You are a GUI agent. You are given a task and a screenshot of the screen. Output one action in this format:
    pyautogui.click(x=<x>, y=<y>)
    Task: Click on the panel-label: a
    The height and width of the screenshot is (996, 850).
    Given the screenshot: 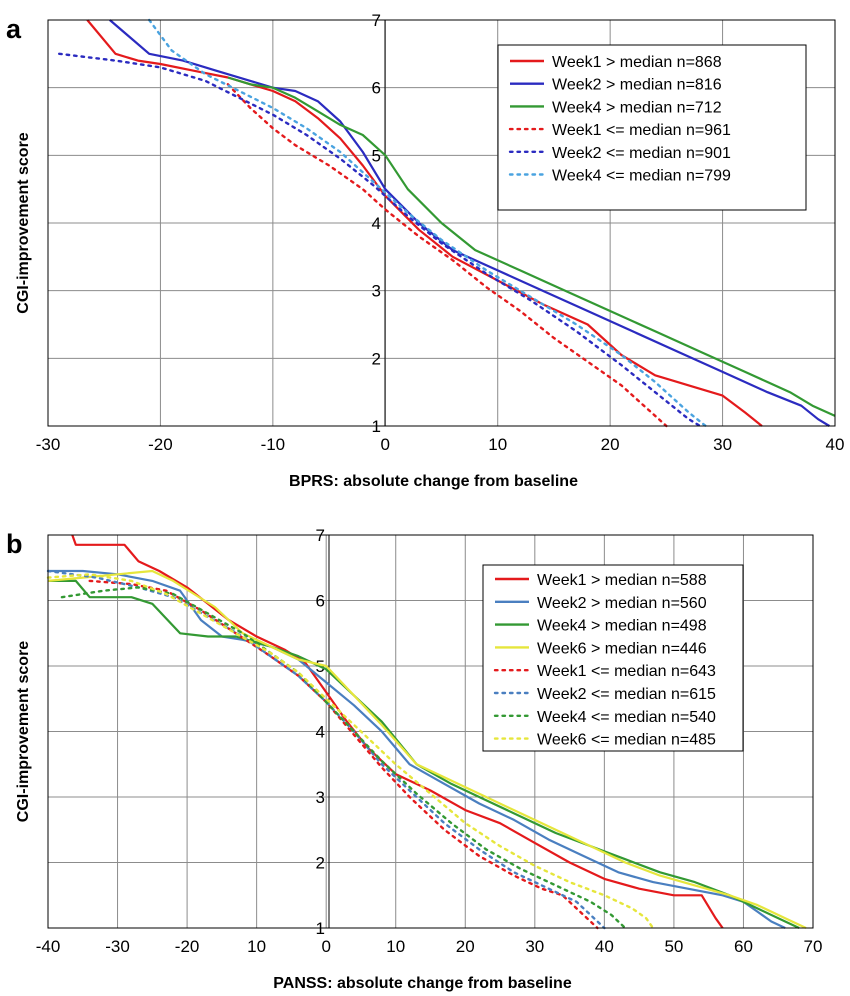 What is the action you would take?
    pyautogui.click(x=14, y=29)
    